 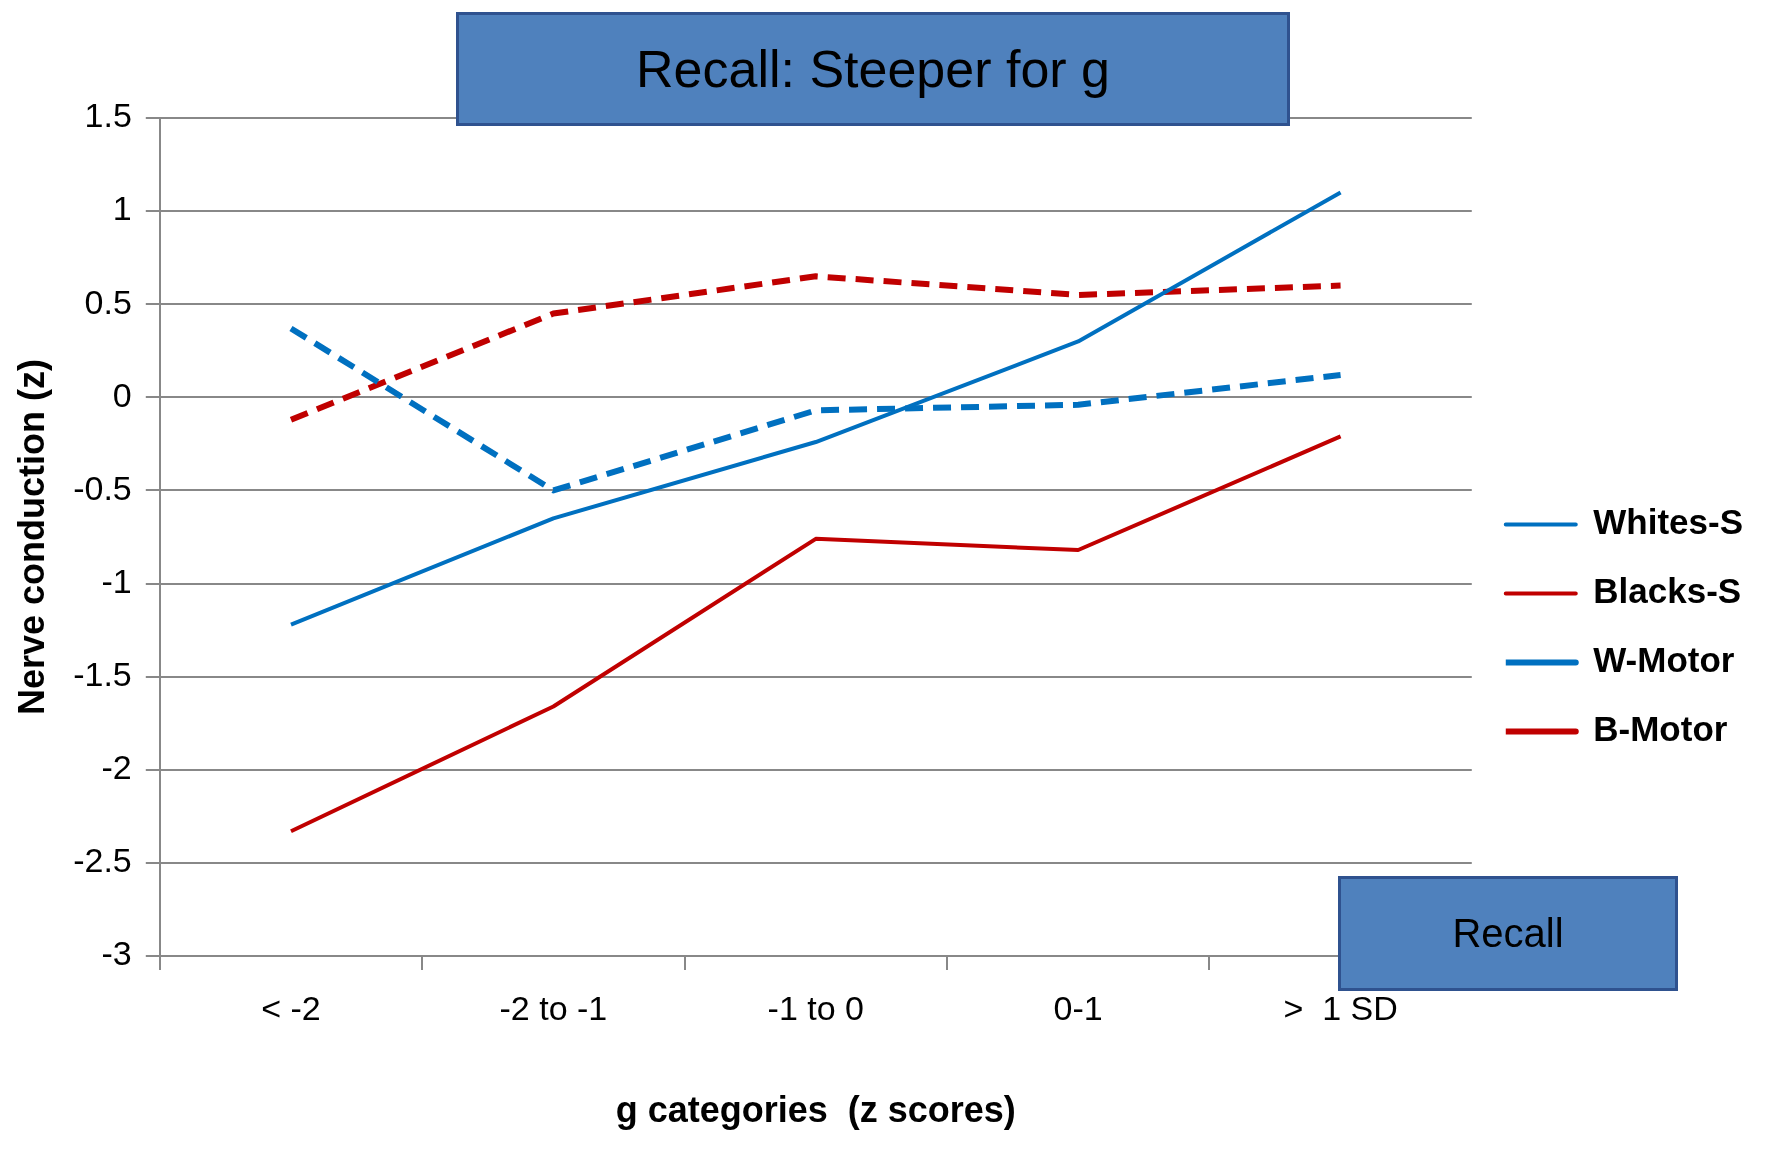 What do you see at coordinates (116, 767) in the screenshot?
I see `y-tick-label: -2` at bounding box center [116, 767].